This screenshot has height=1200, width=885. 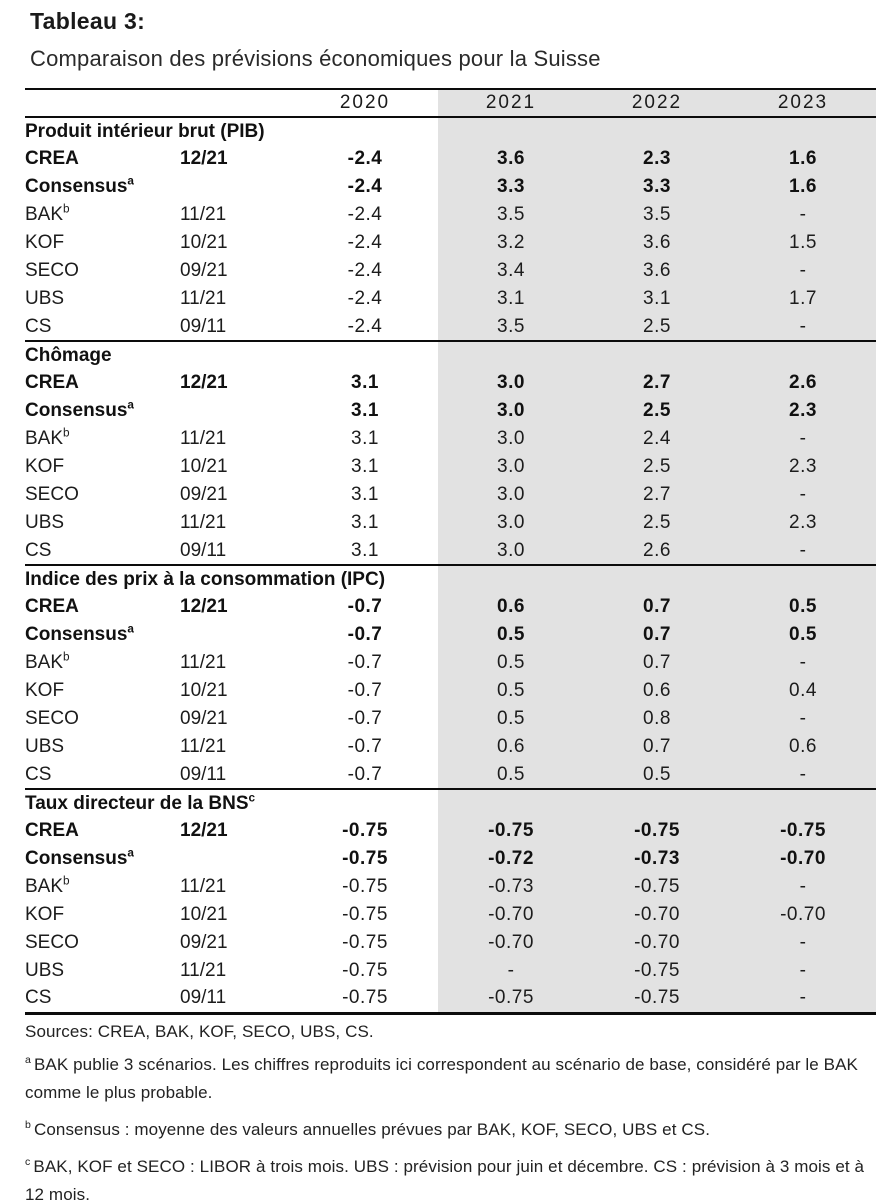 I want to click on value-2021: 3.5, so click(x=511, y=215).